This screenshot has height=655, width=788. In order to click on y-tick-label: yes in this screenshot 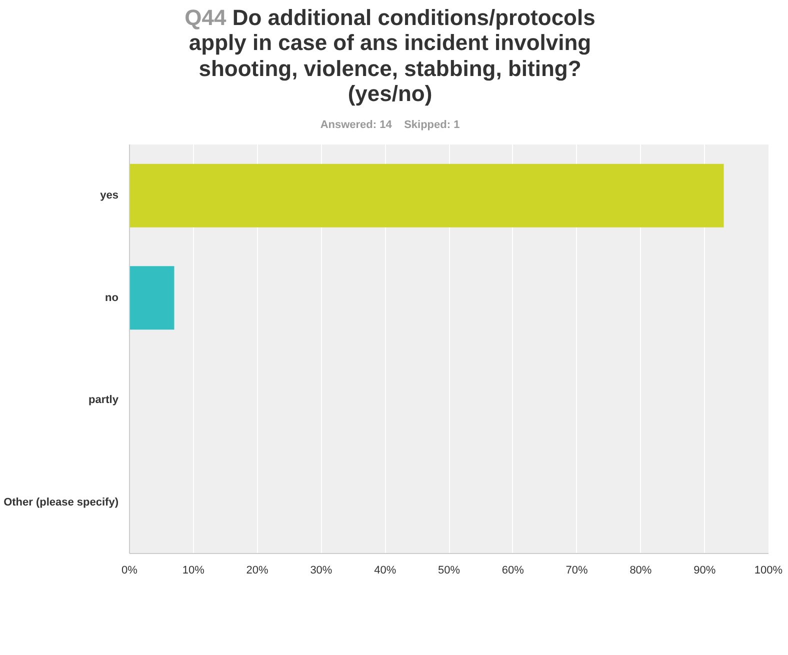, I will do `click(109, 196)`.